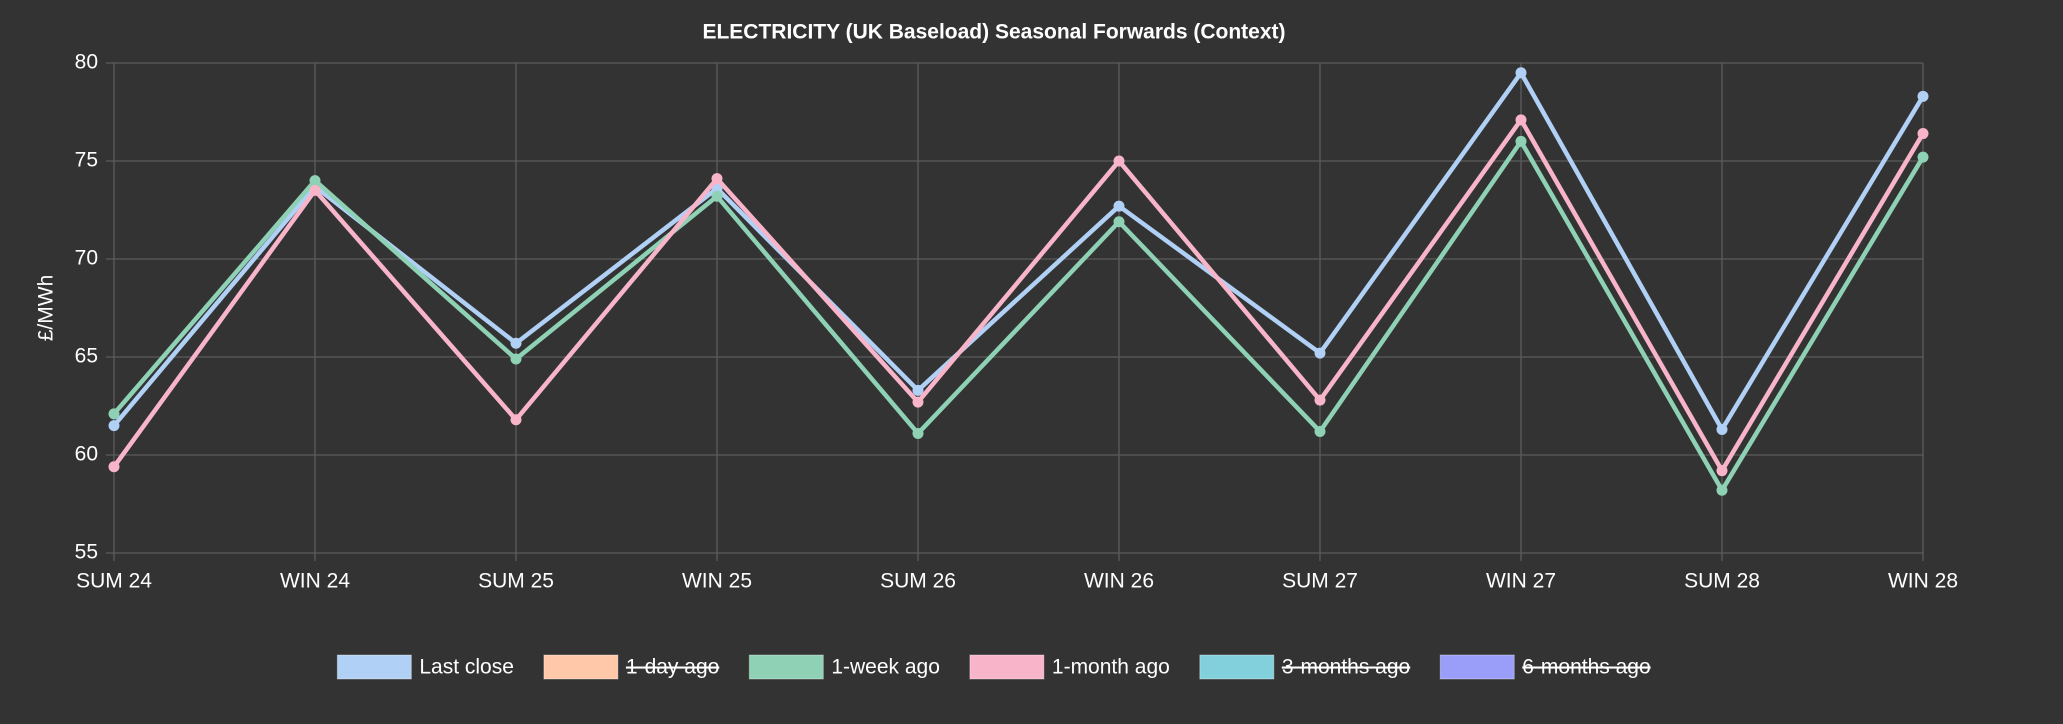 The height and width of the screenshot is (724, 2063). Describe the element at coordinates (1923, 581) in the screenshot. I see `x-tick-label: WIN 28` at that location.